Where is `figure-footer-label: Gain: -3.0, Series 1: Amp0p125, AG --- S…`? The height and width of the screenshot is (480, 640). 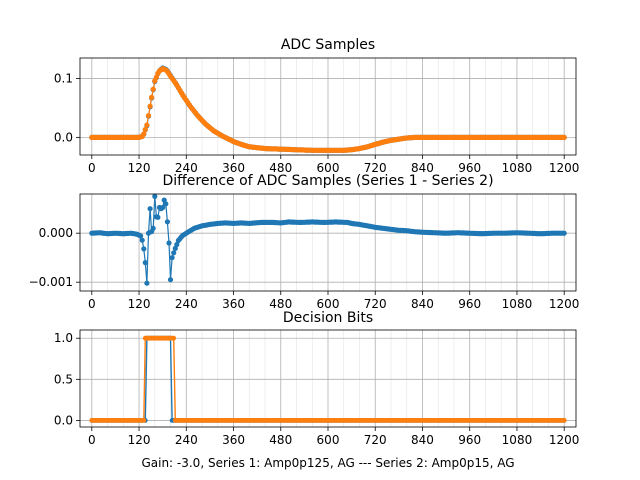 figure-footer-label: Gain: -3.0, Series 1: Amp0p125, AG --- S… is located at coordinates (327, 463).